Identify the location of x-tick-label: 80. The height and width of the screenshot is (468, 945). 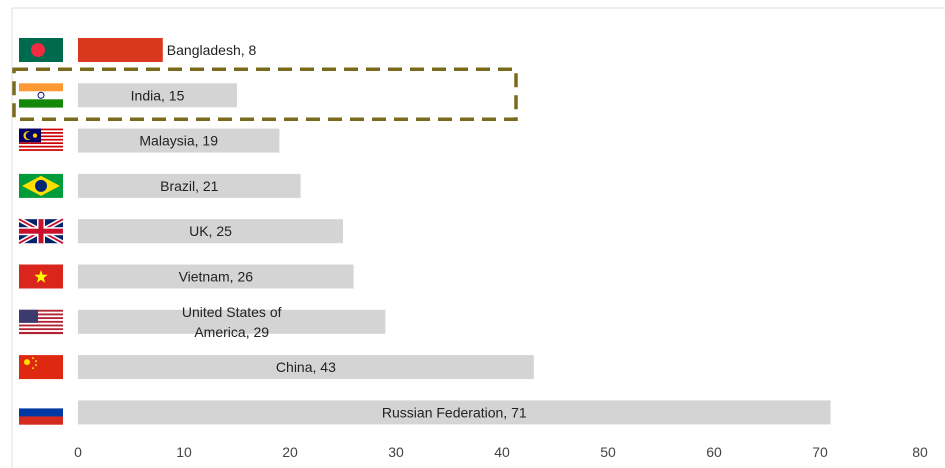
(920, 452).